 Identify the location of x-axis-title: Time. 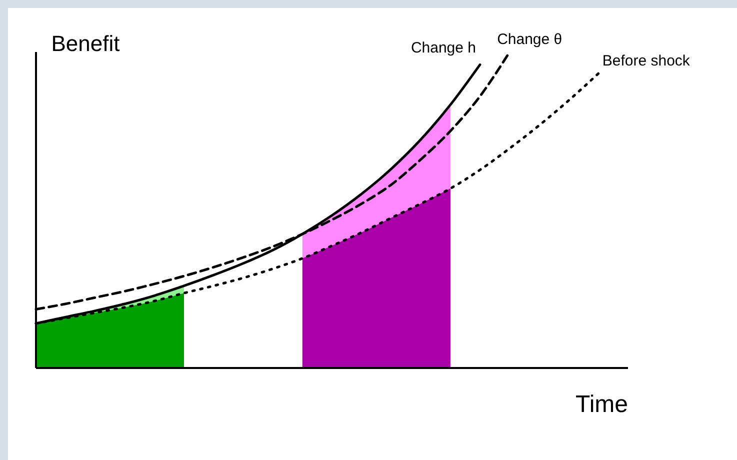
(602, 404).